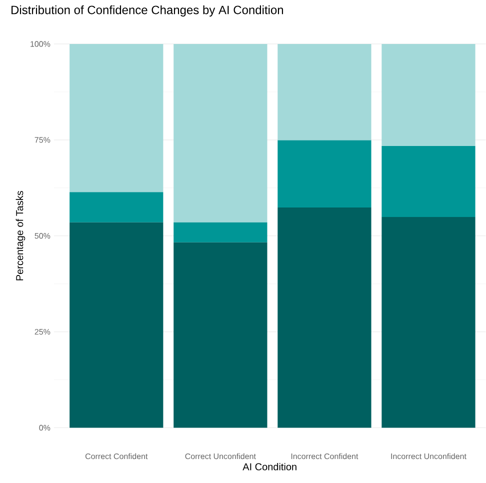 Image resolution: width=486 pixels, height=483 pixels. Describe the element at coordinates (269, 466) in the screenshot. I see `x-axis-title: AI Condition` at that location.